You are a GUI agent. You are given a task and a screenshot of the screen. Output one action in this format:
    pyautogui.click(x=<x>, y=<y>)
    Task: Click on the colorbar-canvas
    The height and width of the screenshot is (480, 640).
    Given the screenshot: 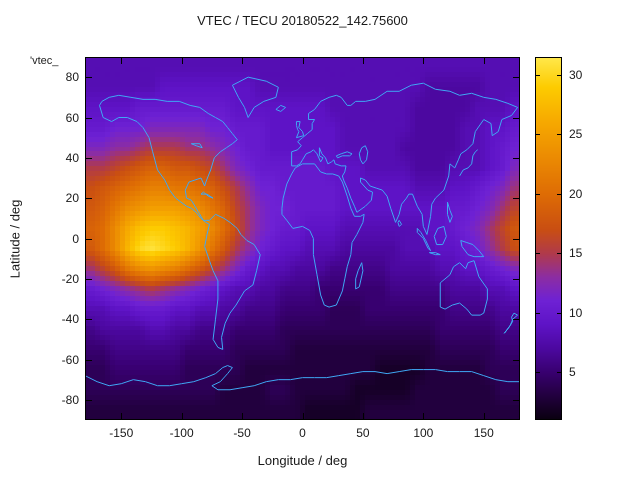 What is the action you would take?
    pyautogui.click(x=548, y=238)
    